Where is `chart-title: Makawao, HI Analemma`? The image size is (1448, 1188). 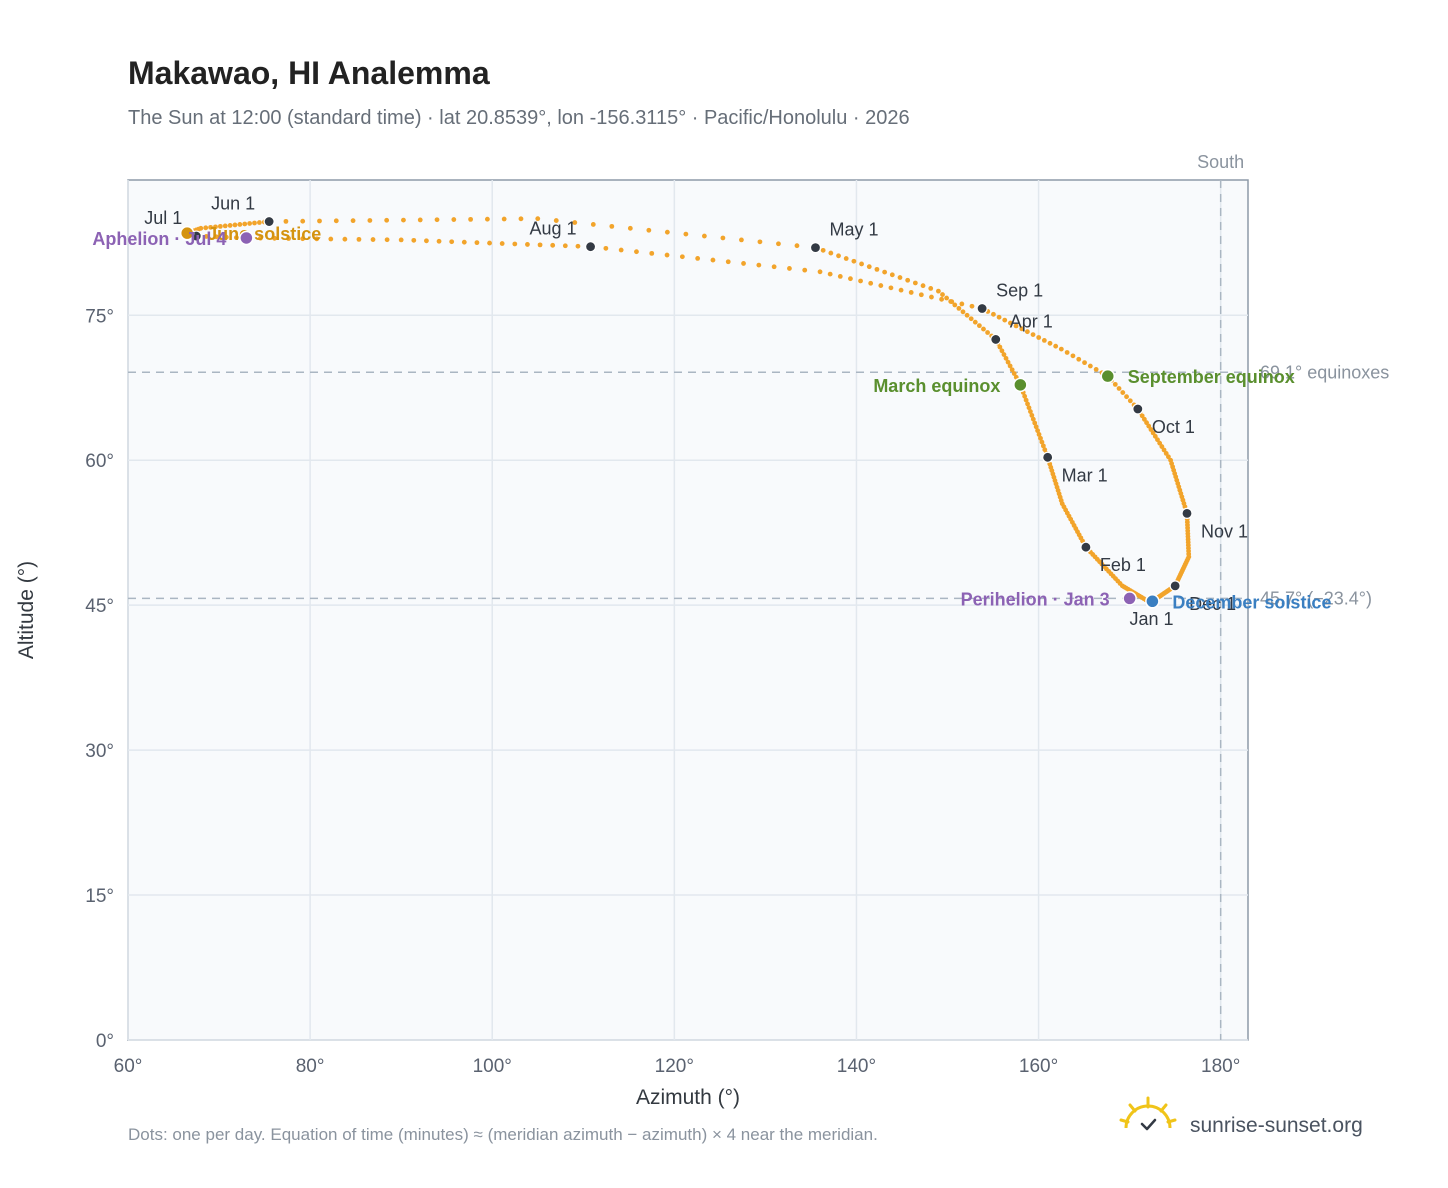 chart-title: Makawao, HI Analemma is located at coordinates (309, 73).